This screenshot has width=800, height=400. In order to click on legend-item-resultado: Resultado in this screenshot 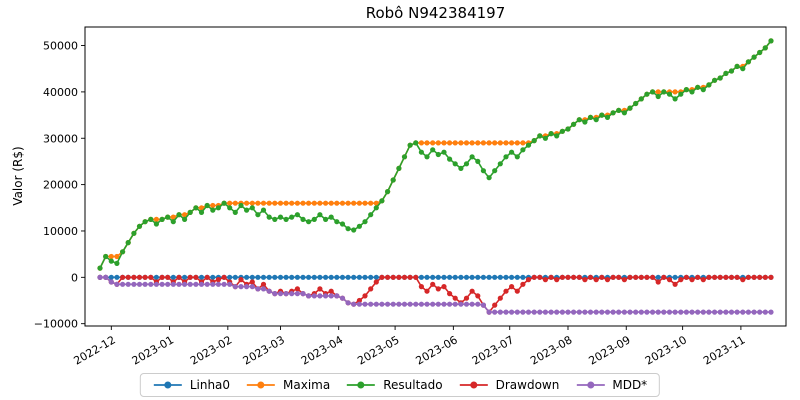, I will do `click(394, 385)`.